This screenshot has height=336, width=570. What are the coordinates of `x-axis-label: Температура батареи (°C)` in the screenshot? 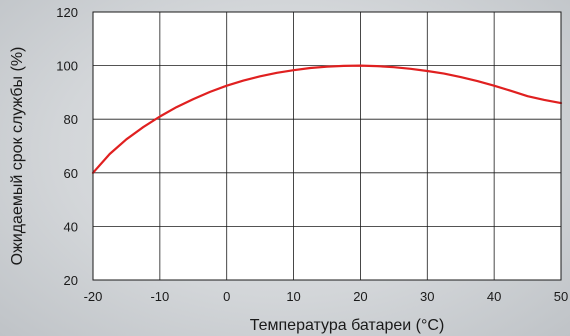 It's located at (347, 325).